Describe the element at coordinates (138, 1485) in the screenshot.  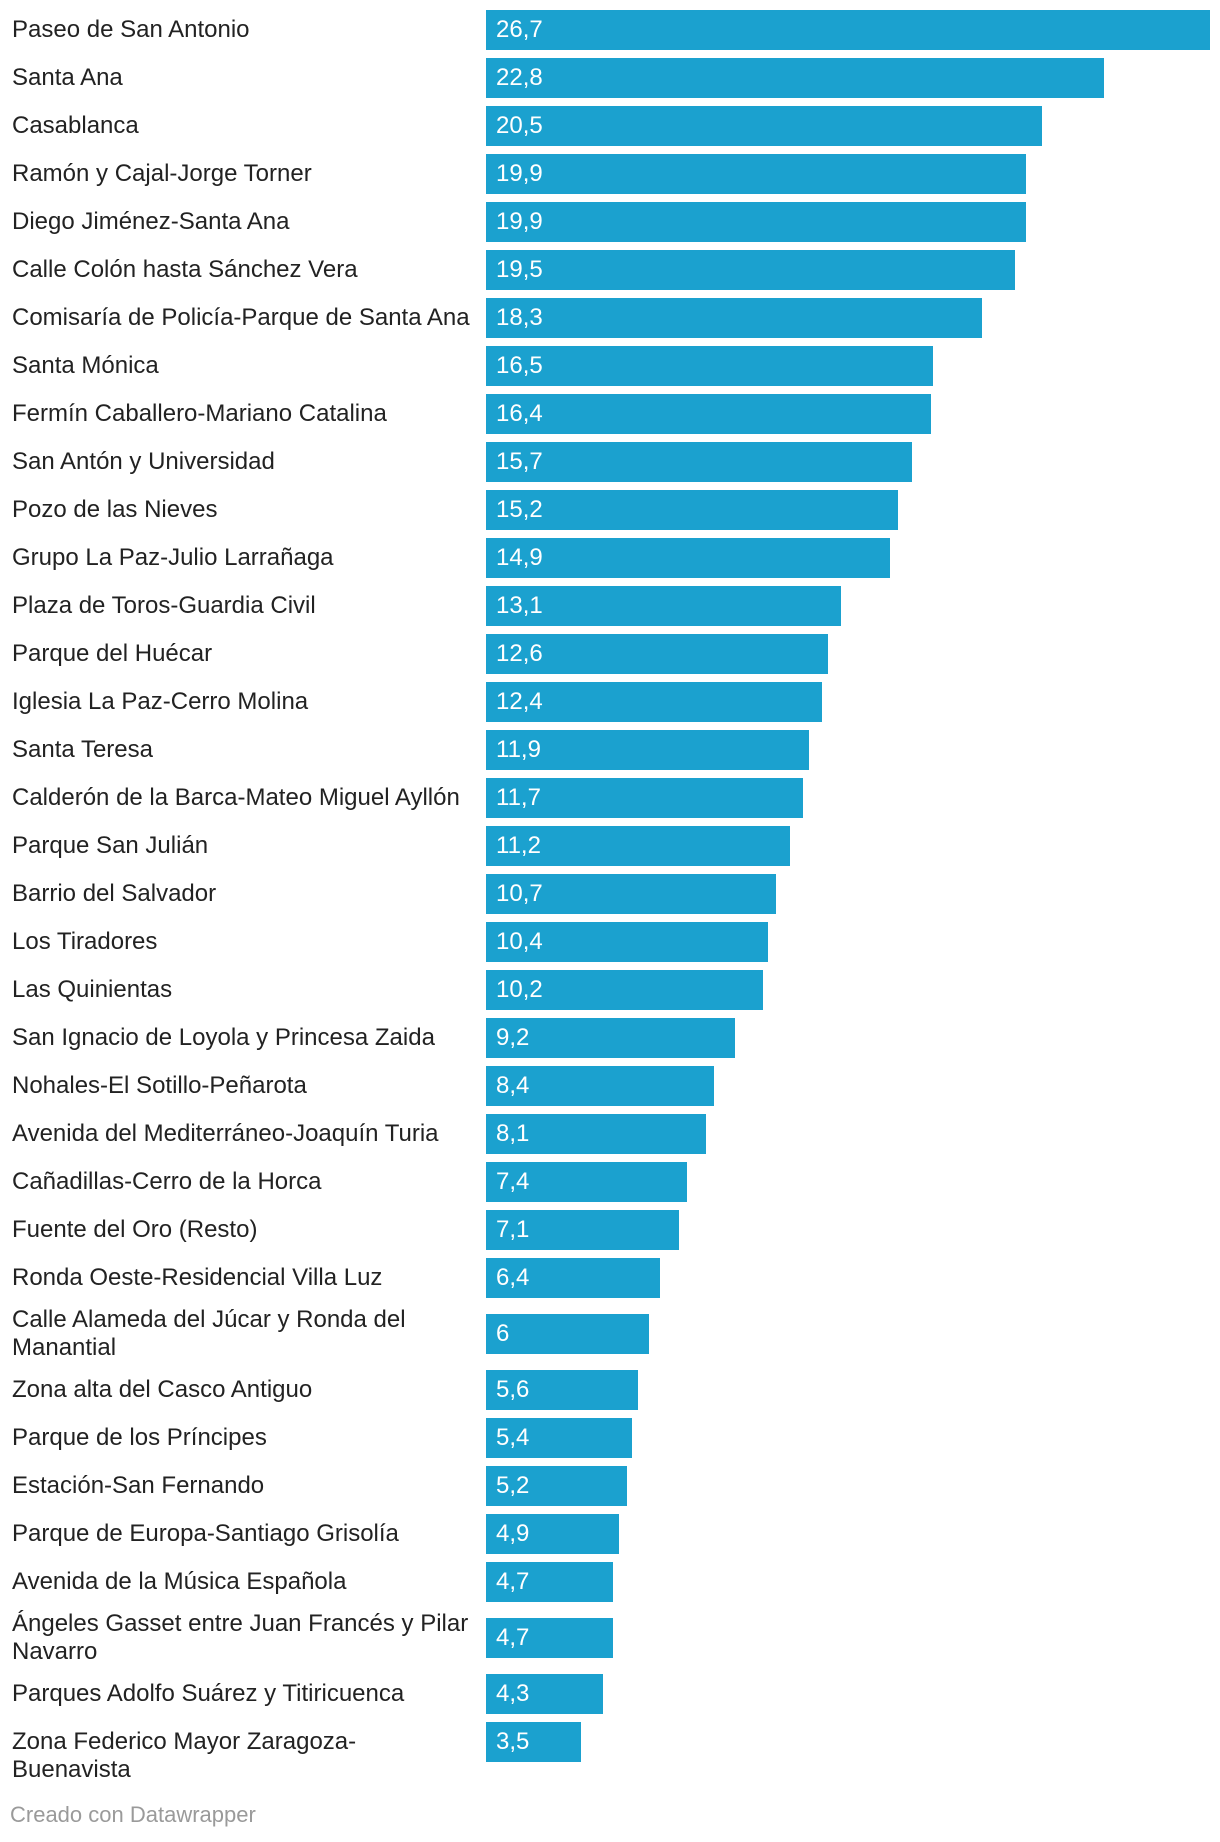
I see `category-label: Estación-San Fernando` at that location.